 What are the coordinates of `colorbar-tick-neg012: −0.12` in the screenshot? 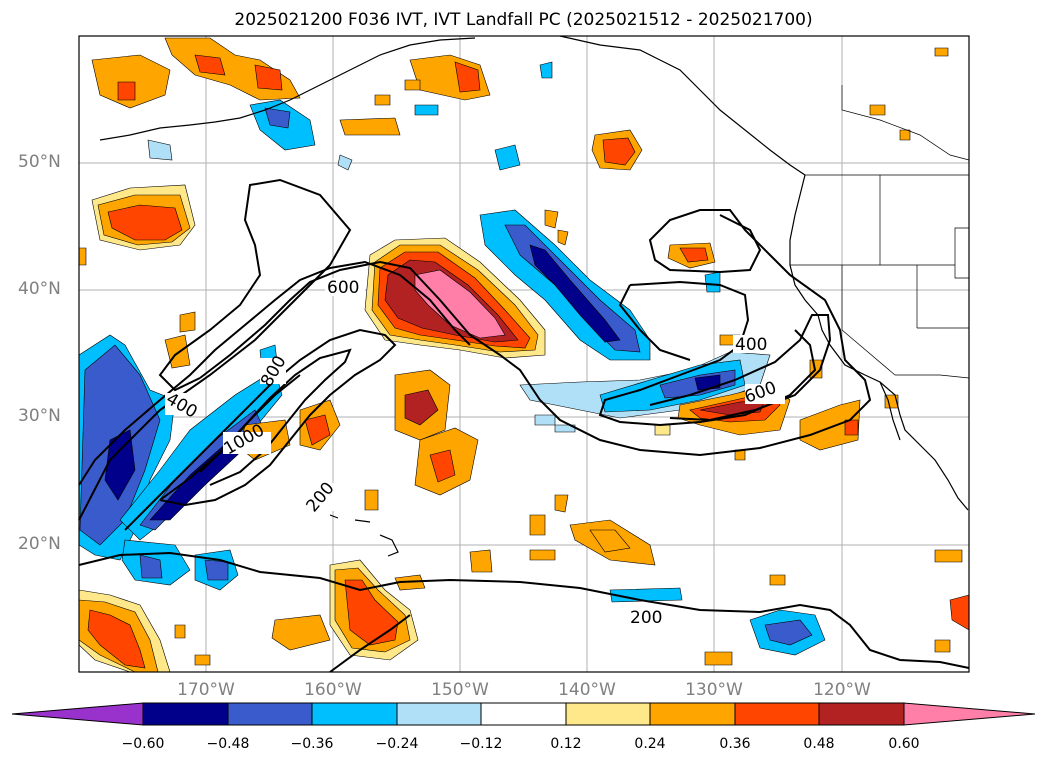 It's located at (481, 744).